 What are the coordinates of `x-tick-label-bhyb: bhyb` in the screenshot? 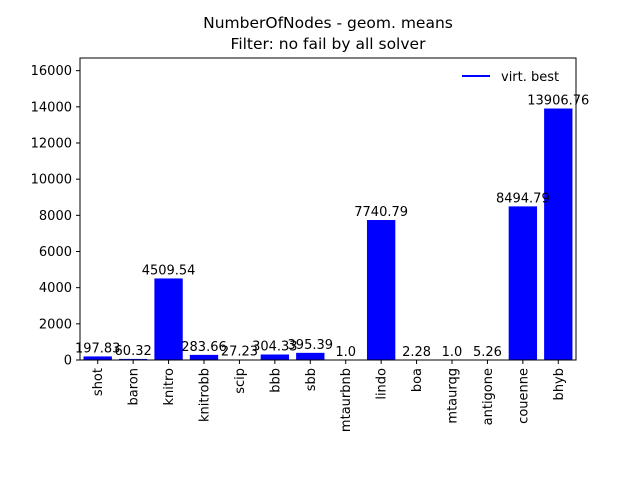 It's located at (559, 384).